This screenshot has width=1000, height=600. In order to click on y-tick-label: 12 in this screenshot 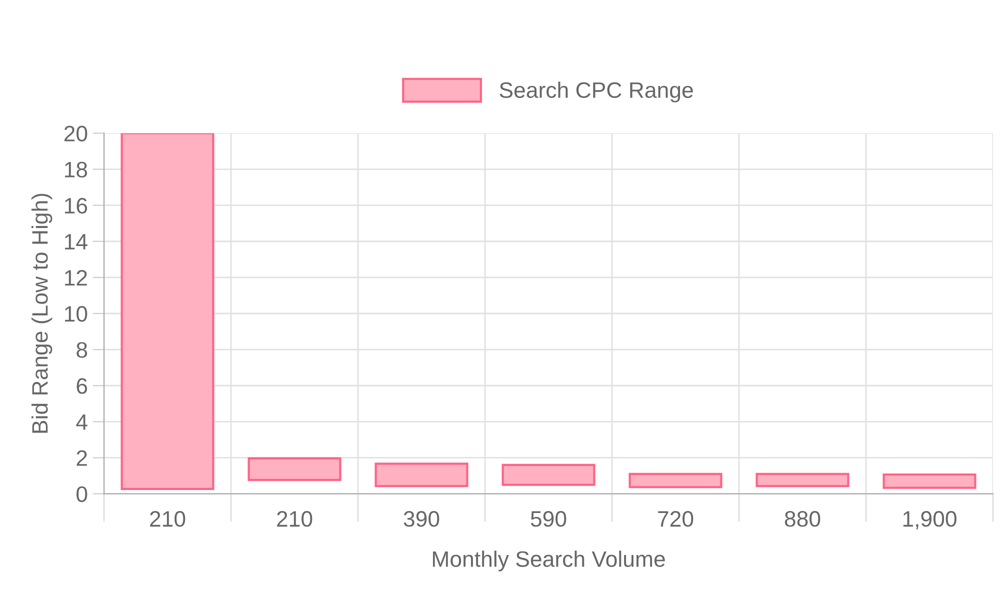, I will do `click(76, 278)`.